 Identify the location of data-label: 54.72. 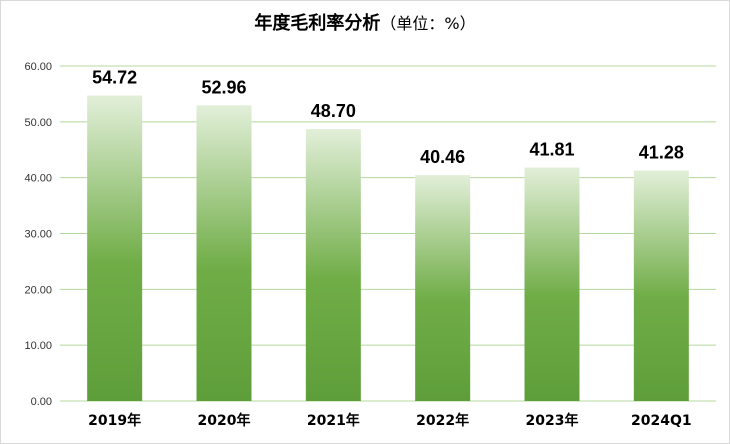
(114, 77).